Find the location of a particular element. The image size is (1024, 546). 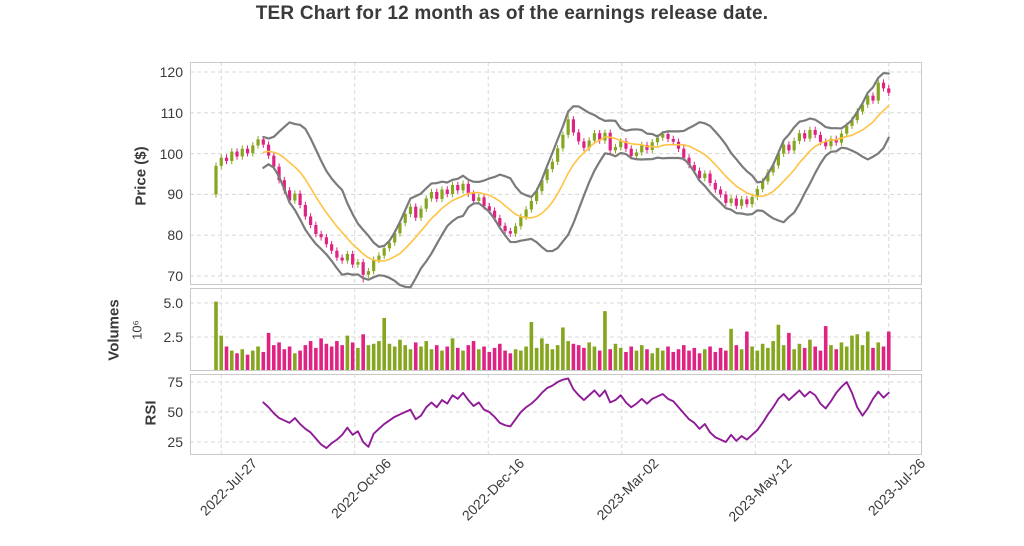

volume-tick-label: 2.5 is located at coordinates (173, 336).